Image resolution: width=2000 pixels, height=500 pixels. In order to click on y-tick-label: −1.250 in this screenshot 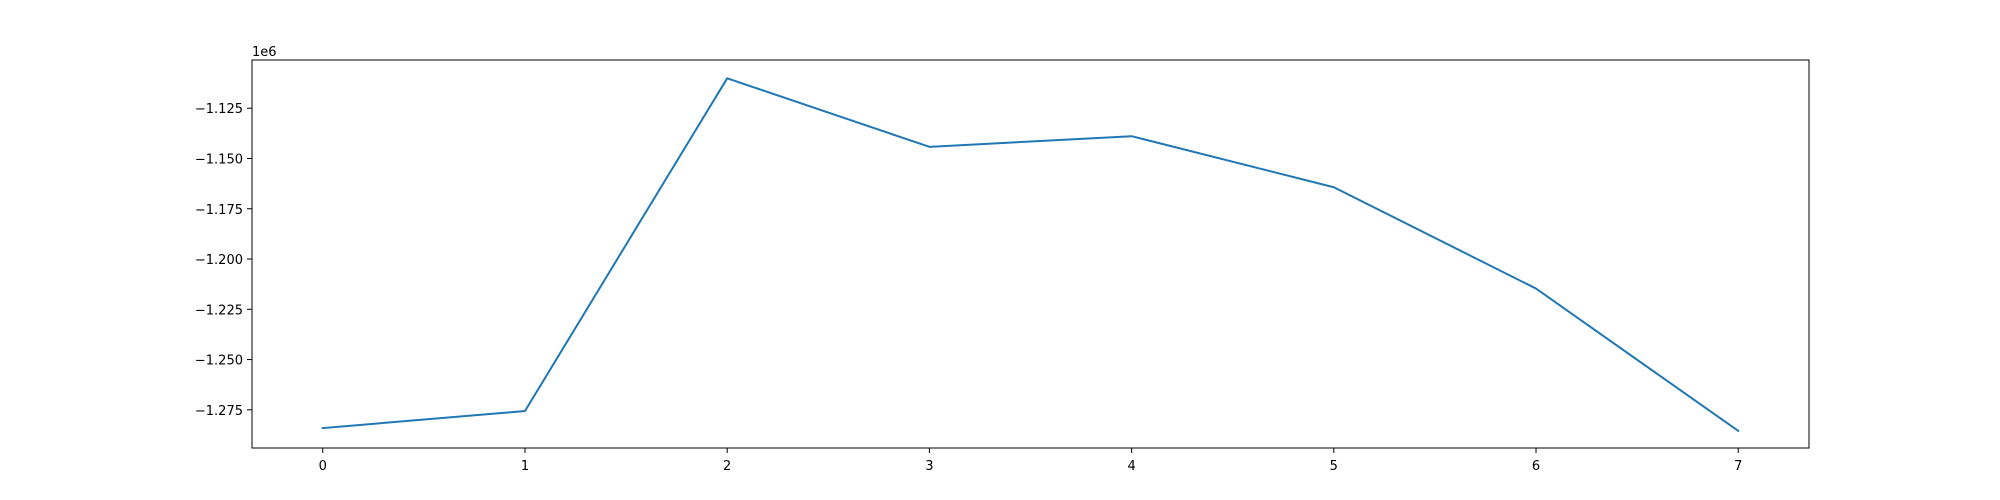, I will do `click(219, 361)`.